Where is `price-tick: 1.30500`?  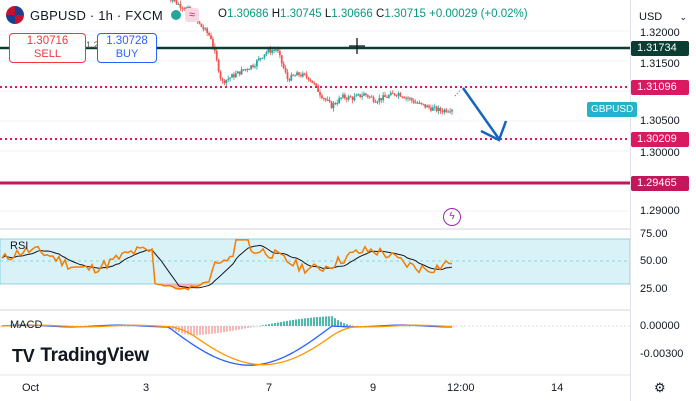 price-tick: 1.30500 is located at coordinates (660, 121).